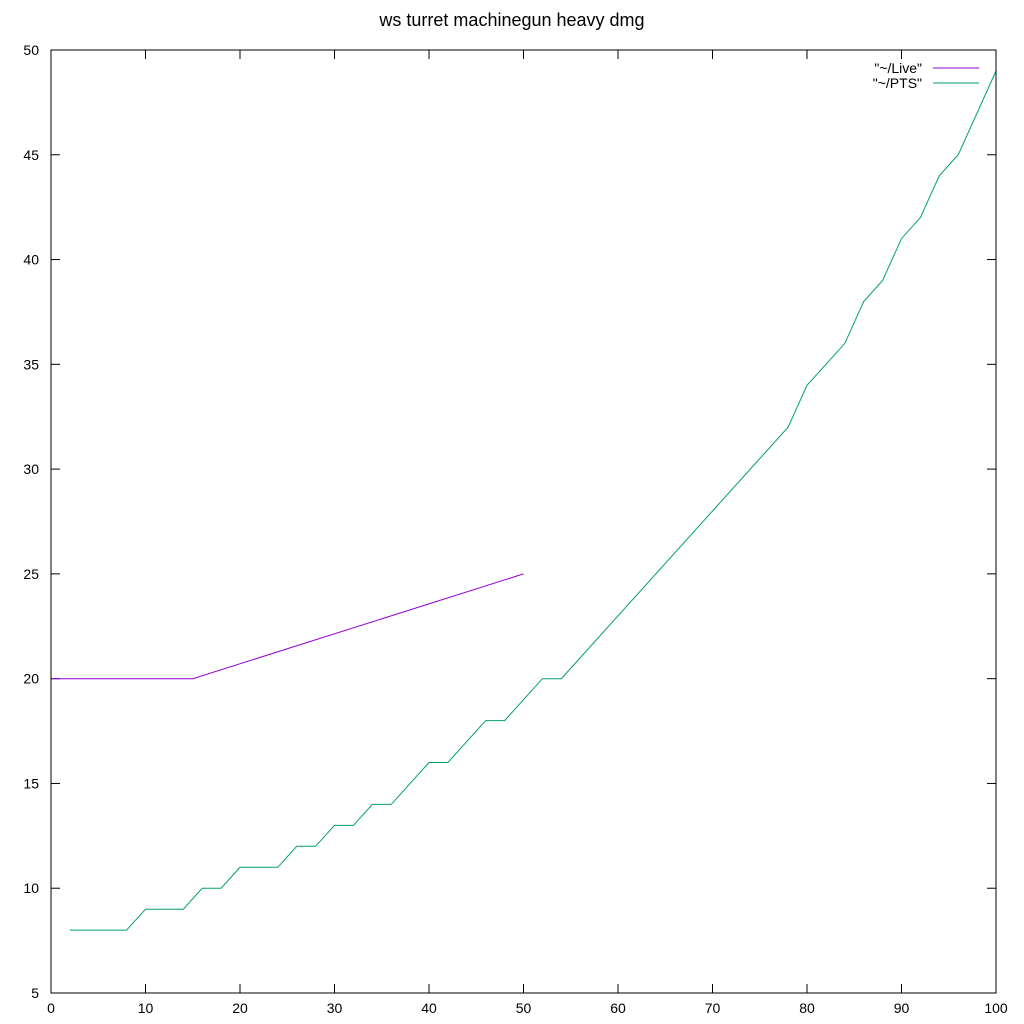 The width and height of the screenshot is (1024, 1024). What do you see at coordinates (429, 1008) in the screenshot?
I see `x-tick-label: 40` at bounding box center [429, 1008].